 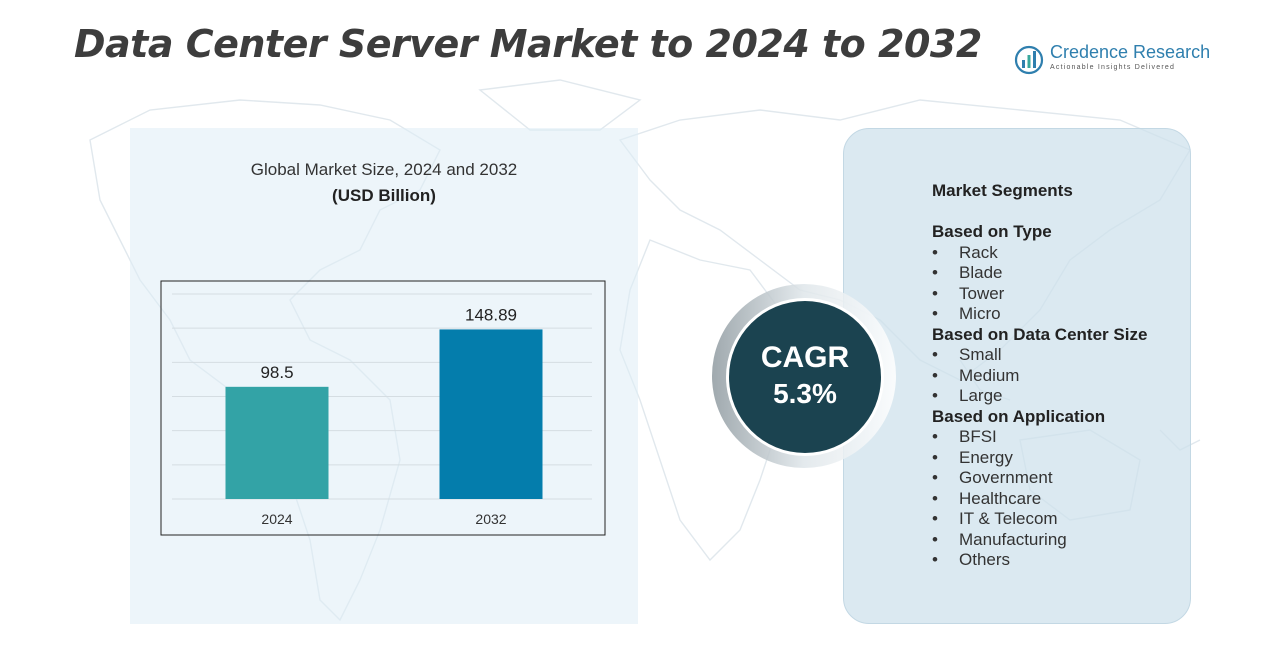 I want to click on segment-item: Rack, so click(x=1057, y=253).